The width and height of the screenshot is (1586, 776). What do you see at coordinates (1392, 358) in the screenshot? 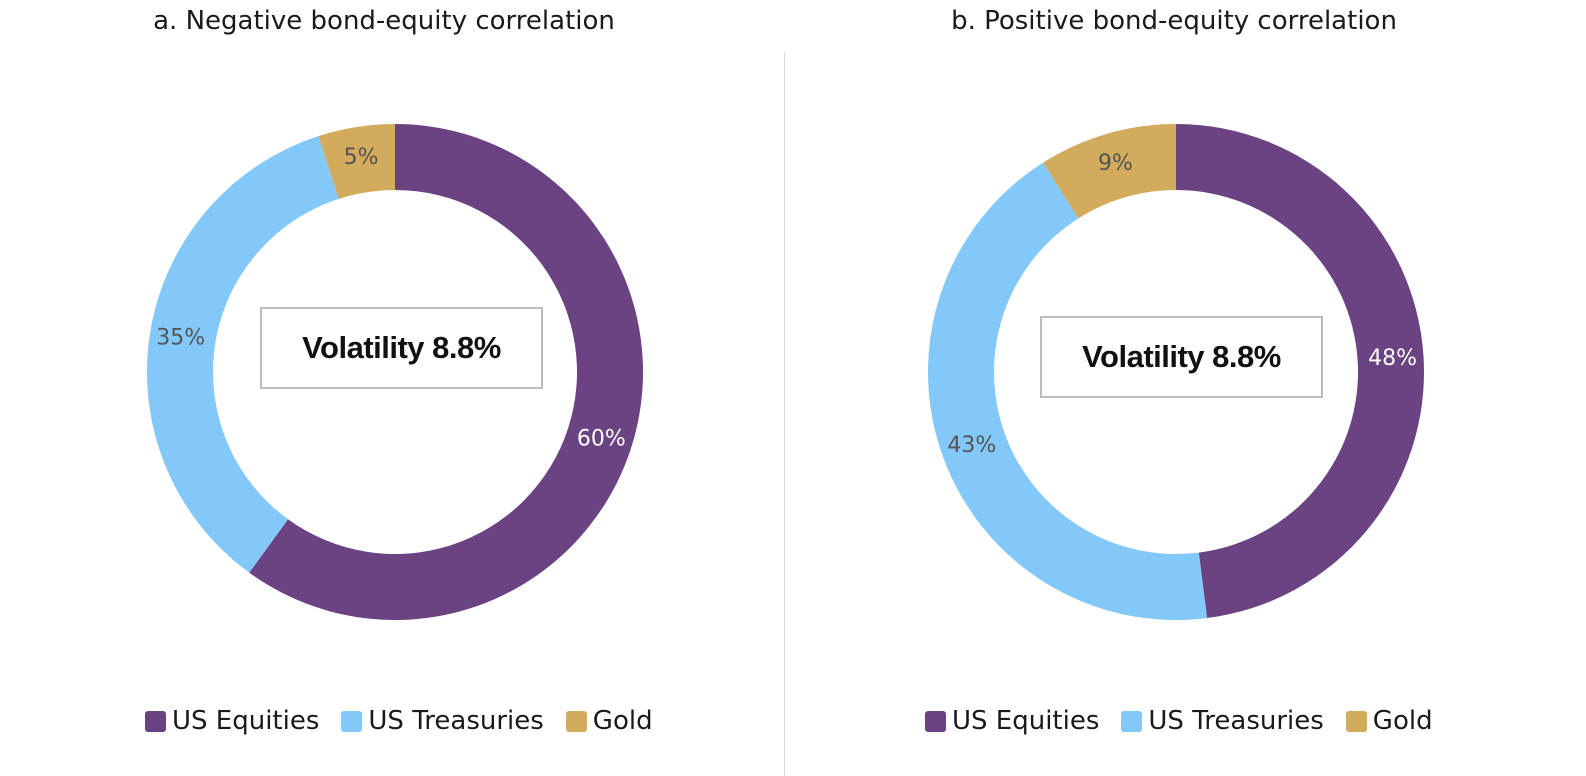
I see `data-label-us-equities: 48%` at bounding box center [1392, 358].